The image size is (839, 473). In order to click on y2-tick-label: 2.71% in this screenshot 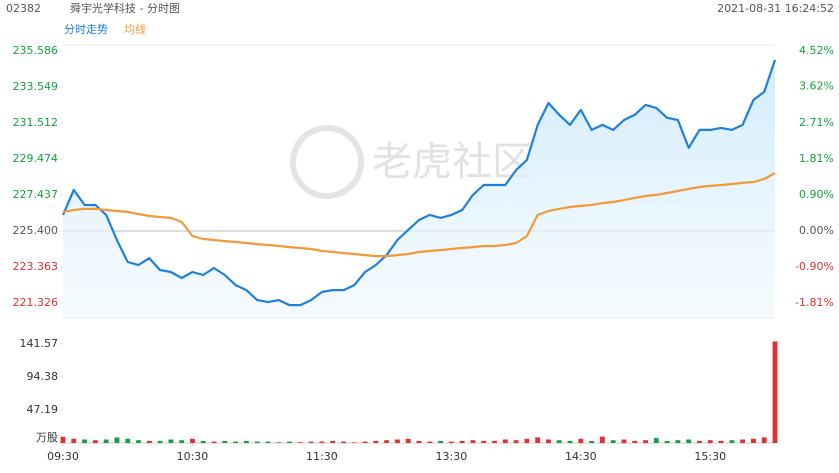, I will do `click(816, 122)`.